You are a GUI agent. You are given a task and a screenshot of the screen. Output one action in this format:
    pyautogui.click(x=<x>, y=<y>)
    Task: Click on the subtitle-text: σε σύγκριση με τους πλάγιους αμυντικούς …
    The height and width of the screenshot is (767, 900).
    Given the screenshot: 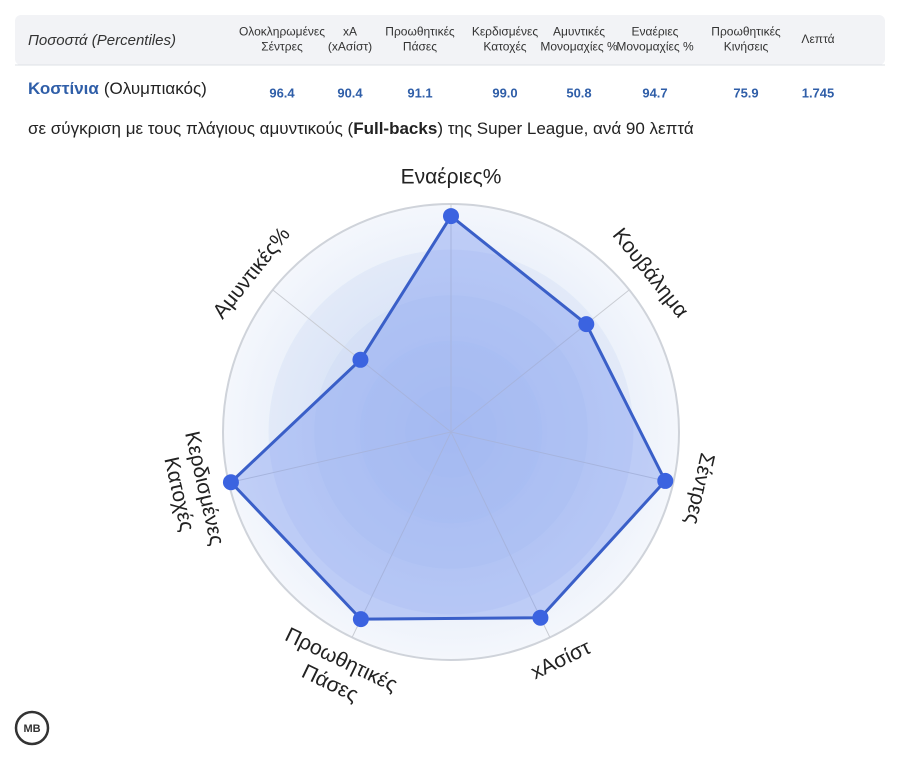 What is the action you would take?
    pyautogui.click(x=191, y=128)
    